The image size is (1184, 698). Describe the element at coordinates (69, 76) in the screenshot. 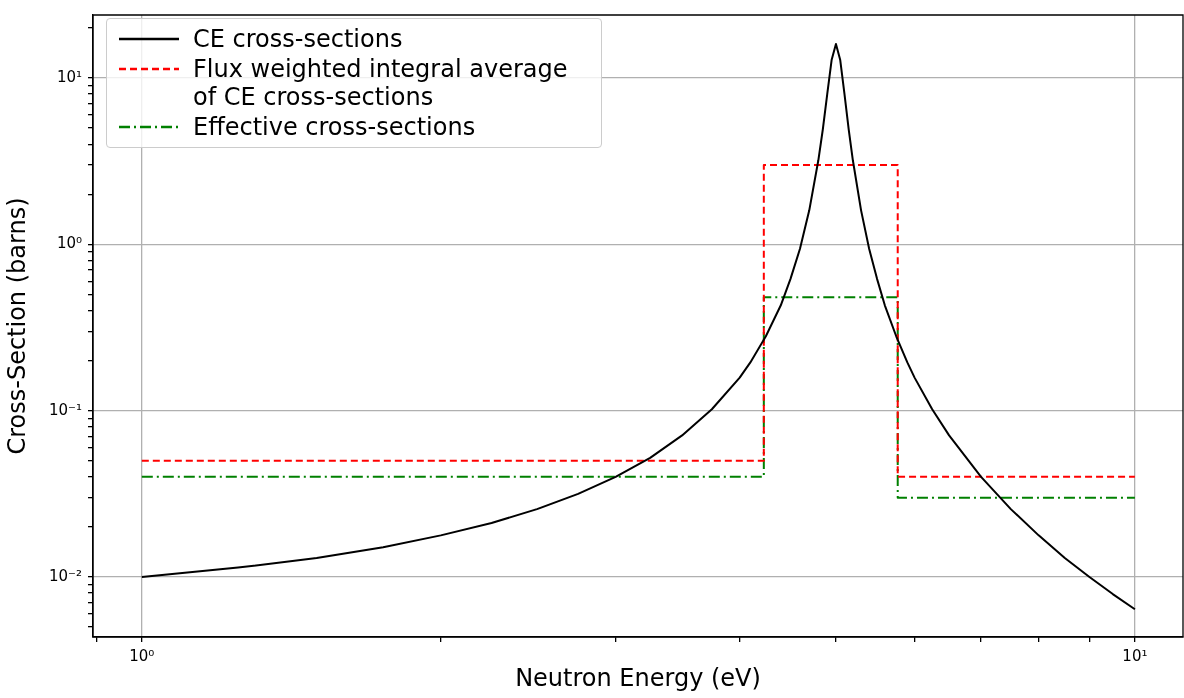

I see `y-tick-label: 10¹` at that location.